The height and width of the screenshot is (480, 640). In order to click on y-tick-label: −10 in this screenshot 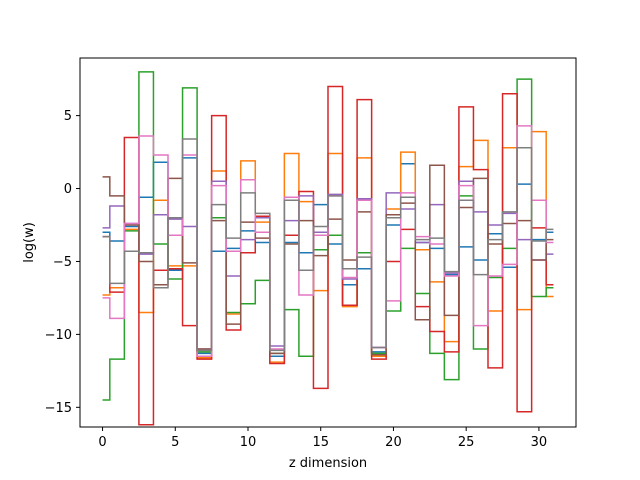, I will do `click(58, 335)`.